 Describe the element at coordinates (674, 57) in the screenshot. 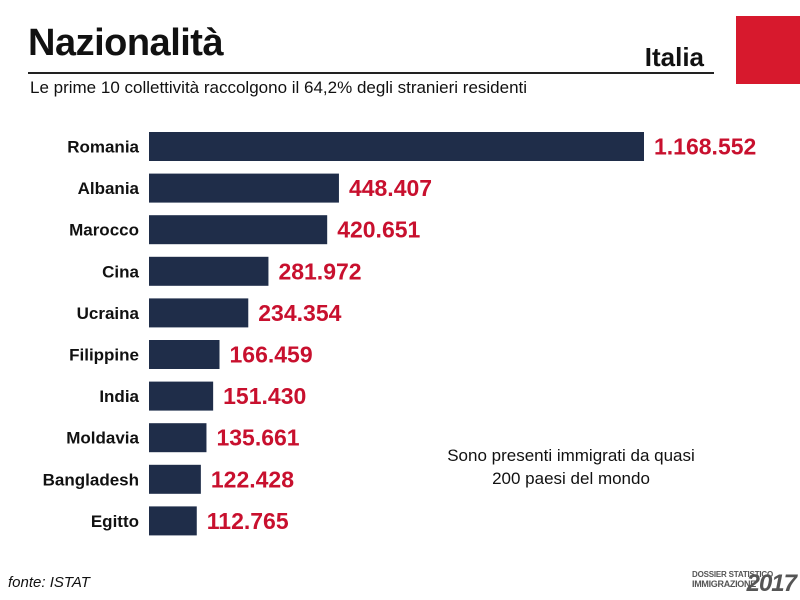

I see `country-label: Italia` at that location.